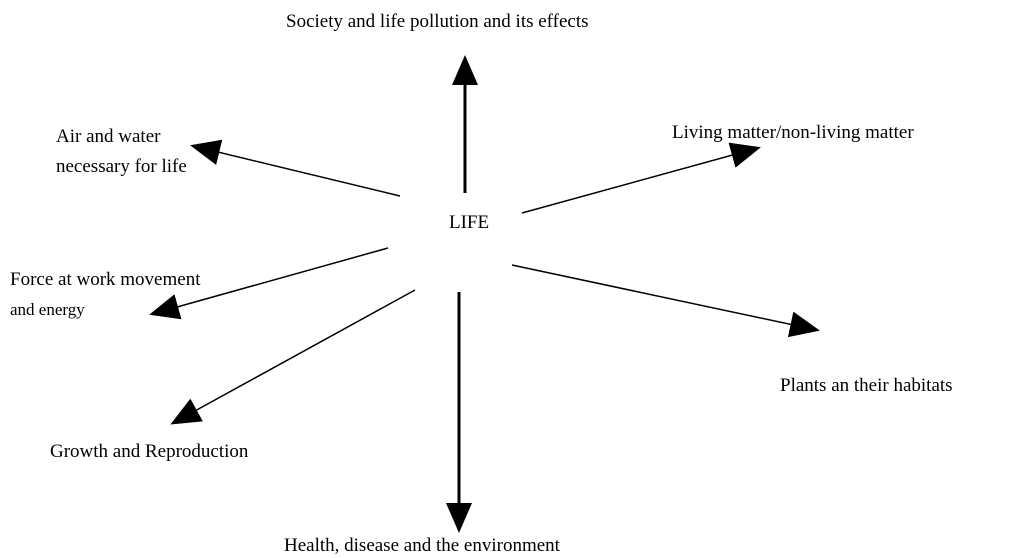 The height and width of the screenshot is (558, 1013). What do you see at coordinates (121, 166) in the screenshot?
I see `node-label: necessary for life` at bounding box center [121, 166].